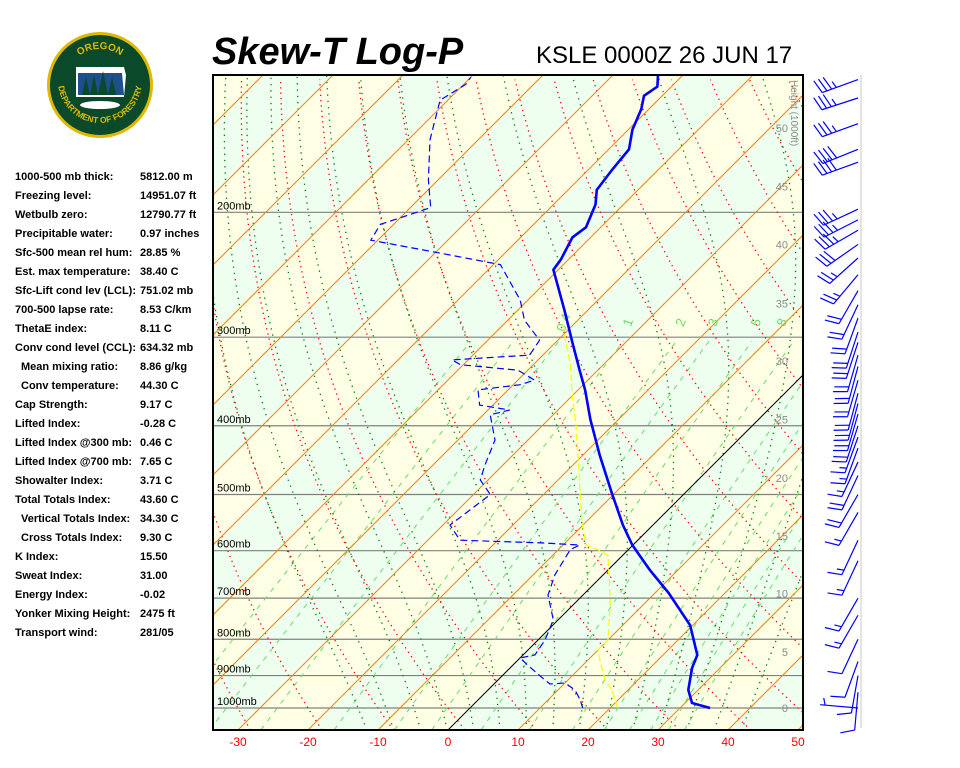 The width and height of the screenshot is (960, 768). Describe the element at coordinates (234, 592) in the screenshot. I see `isobar-label: 700mb` at that location.